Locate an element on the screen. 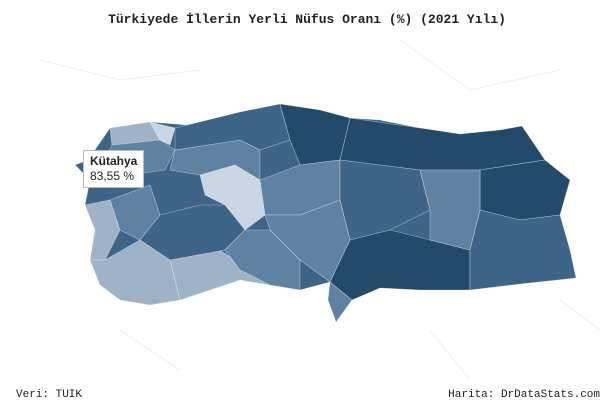  province-tooltip: Kütahya 83,55 % is located at coordinates (114, 169).